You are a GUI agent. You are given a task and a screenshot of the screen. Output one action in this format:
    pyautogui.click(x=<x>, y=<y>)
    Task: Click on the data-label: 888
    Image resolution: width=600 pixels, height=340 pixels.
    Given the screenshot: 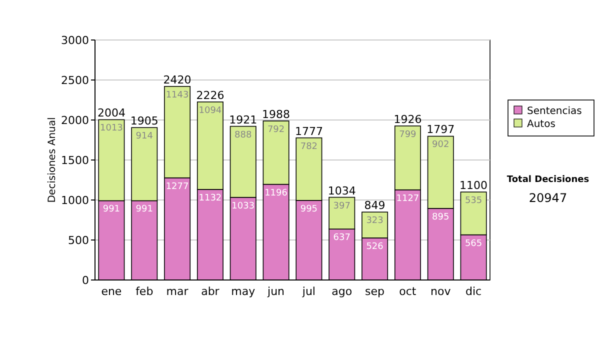 What is the action you would take?
    pyautogui.click(x=243, y=135)
    